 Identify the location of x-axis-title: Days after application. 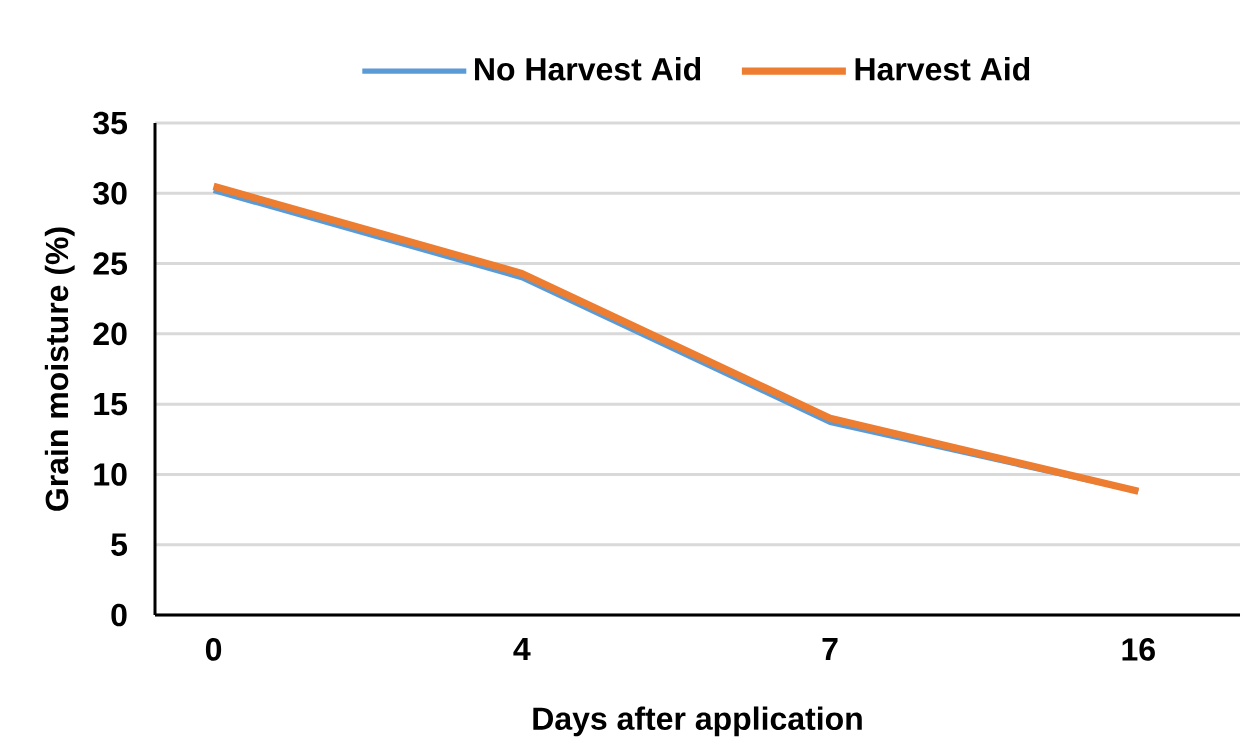
(697, 721).